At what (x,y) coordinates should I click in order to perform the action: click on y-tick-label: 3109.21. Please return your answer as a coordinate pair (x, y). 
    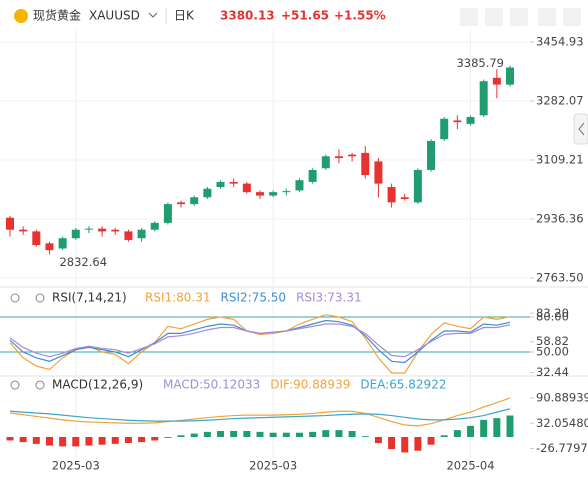
    Looking at the image, I should click on (560, 159).